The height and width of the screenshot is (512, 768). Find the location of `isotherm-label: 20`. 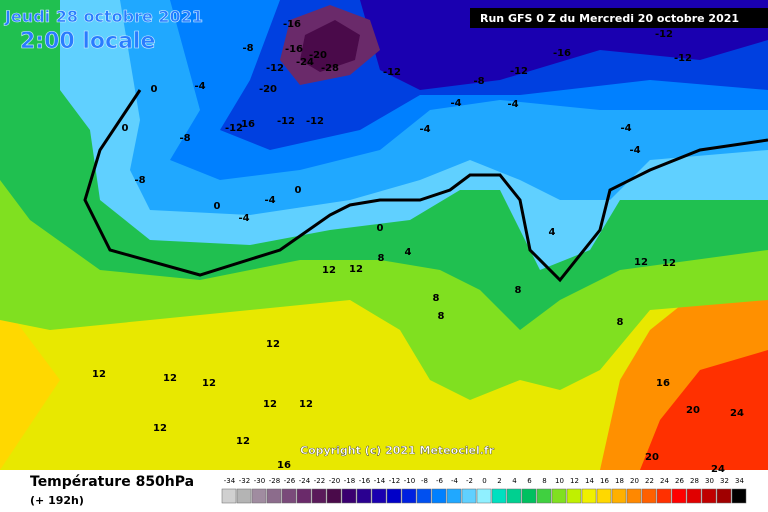

isotherm-label: 20 is located at coordinates (693, 410).